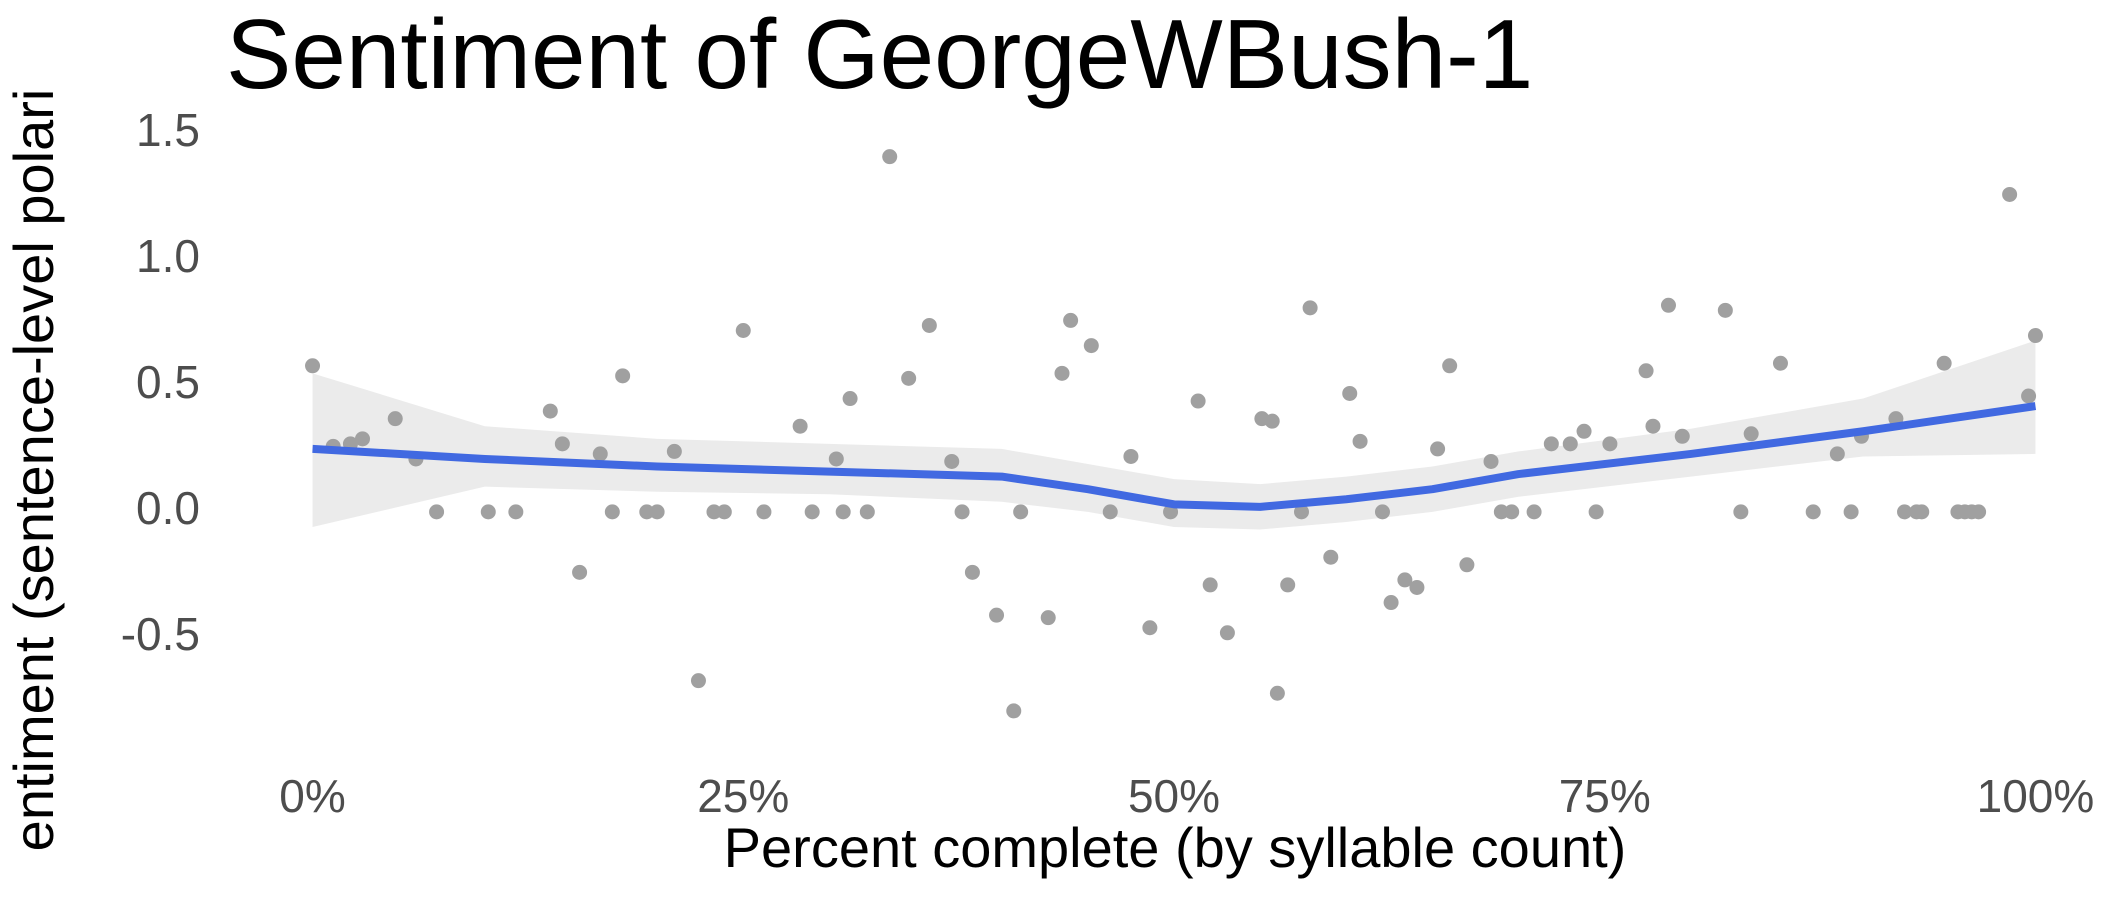 The width and height of the screenshot is (2115, 912). Describe the element at coordinates (879, 54) in the screenshot. I see `chart-title: Sentiment of GeorgeWBush-1` at that location.